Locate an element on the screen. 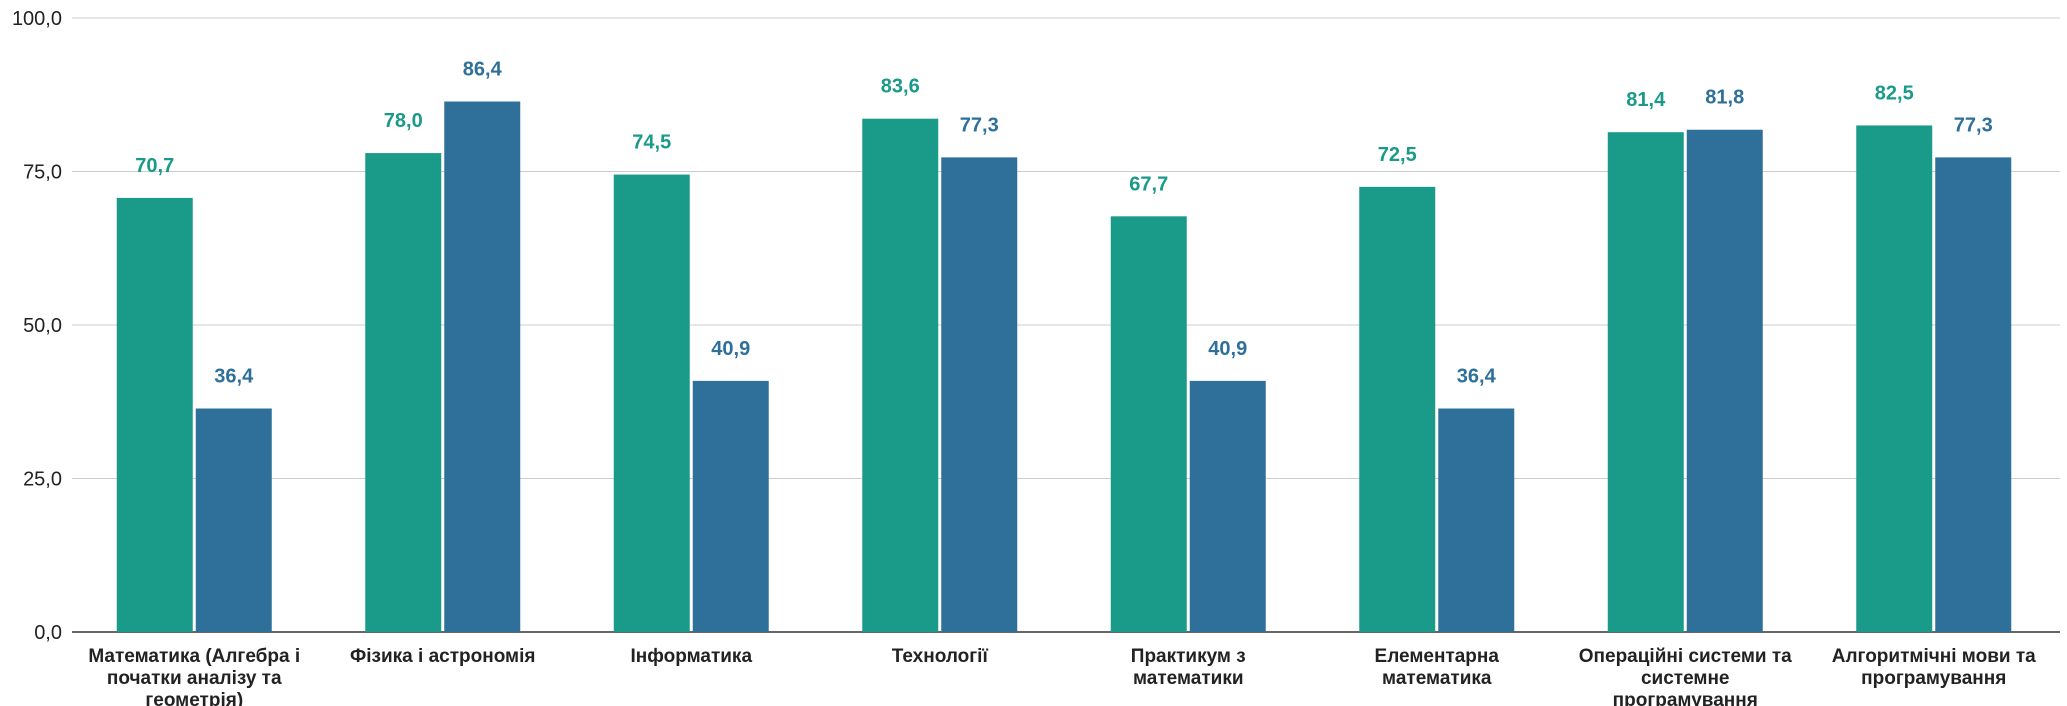  data-label: 72,5 is located at coordinates (1397, 155).